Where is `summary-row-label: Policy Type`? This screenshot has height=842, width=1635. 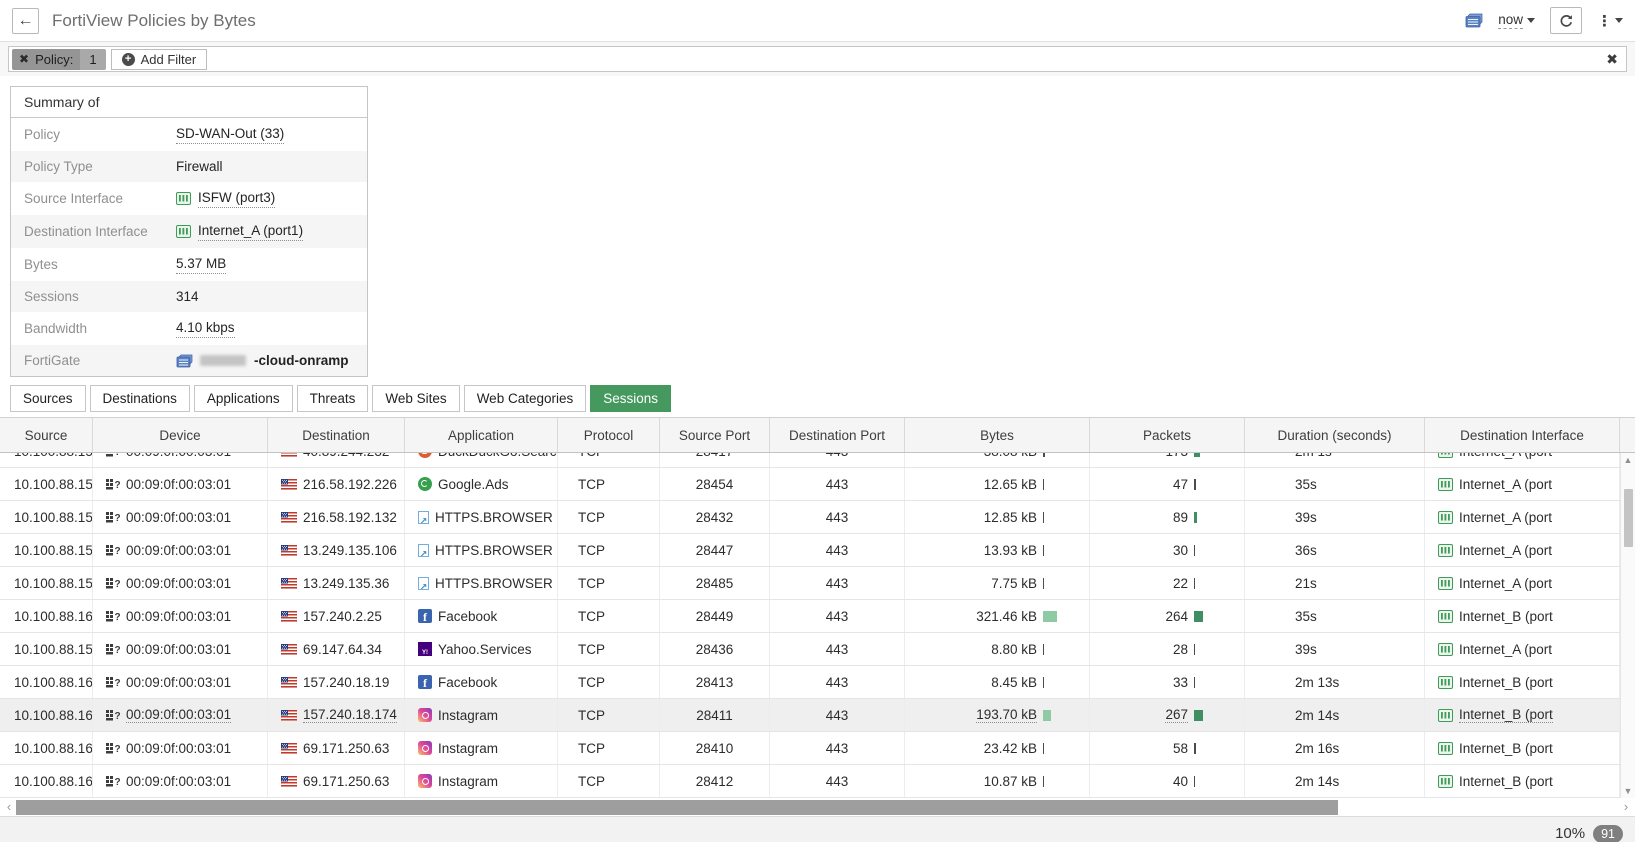 summary-row-label: Policy Type is located at coordinates (58, 166).